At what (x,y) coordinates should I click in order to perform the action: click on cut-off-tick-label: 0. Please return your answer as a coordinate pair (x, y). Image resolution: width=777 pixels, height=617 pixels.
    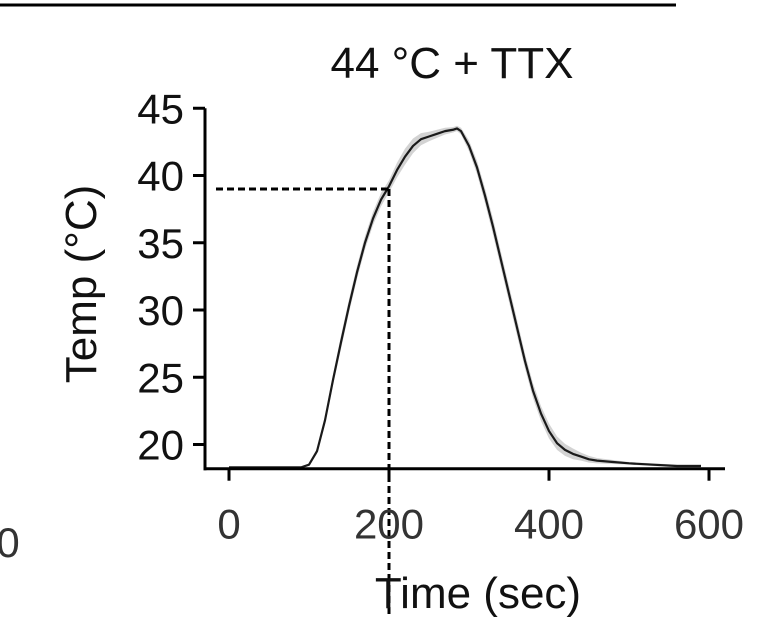
    Looking at the image, I should click on (10, 542).